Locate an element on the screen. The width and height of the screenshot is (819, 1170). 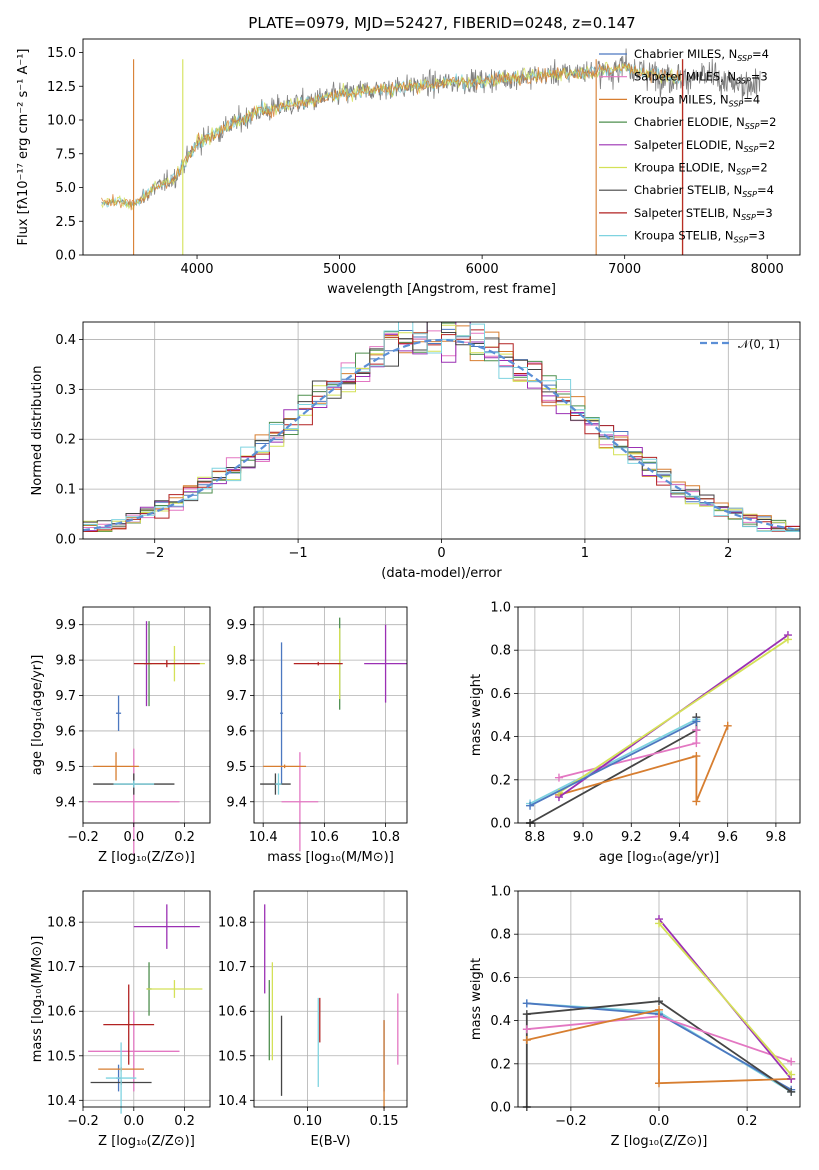
plot-area-age-vs-z is located at coordinates (146, 738).